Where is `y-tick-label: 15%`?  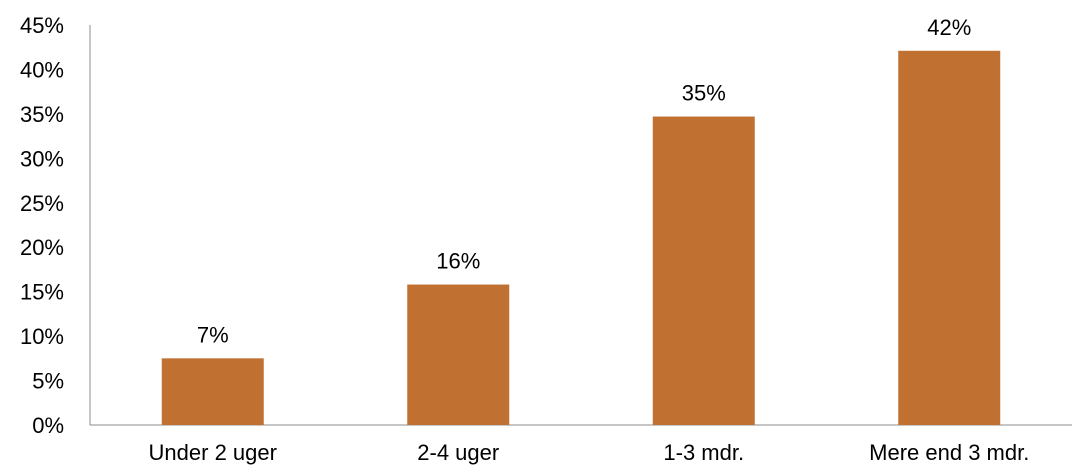 y-tick-label: 15% is located at coordinates (42, 292).